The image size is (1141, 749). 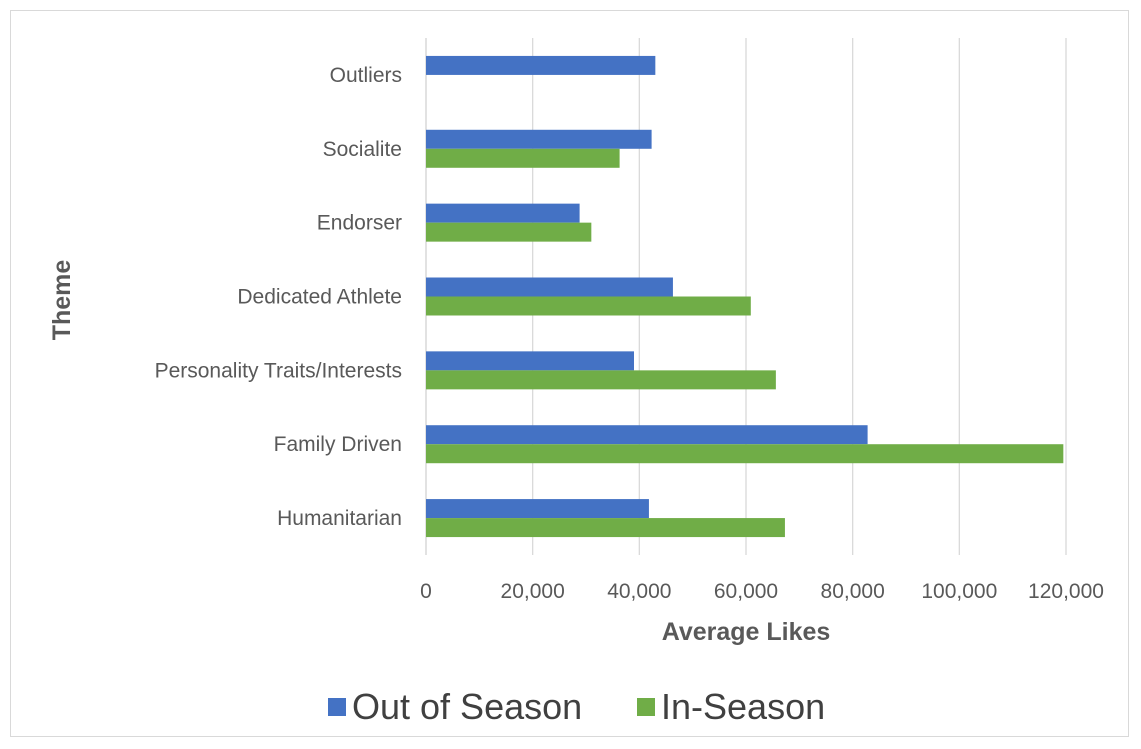 What do you see at coordinates (746, 591) in the screenshot?
I see `x-tick-label: 60,000` at bounding box center [746, 591].